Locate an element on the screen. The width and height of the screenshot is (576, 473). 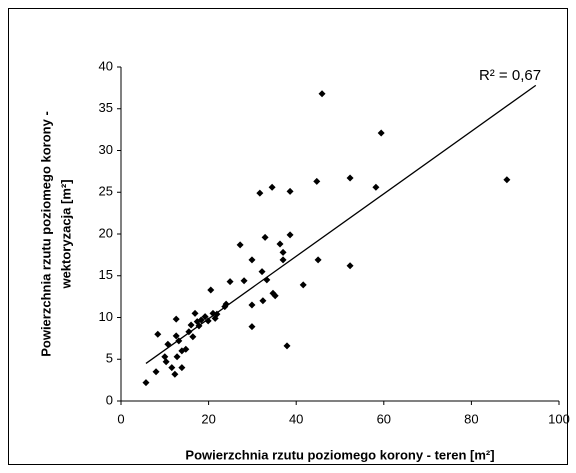
x-tick-label: 40 is located at coordinates (296, 418).